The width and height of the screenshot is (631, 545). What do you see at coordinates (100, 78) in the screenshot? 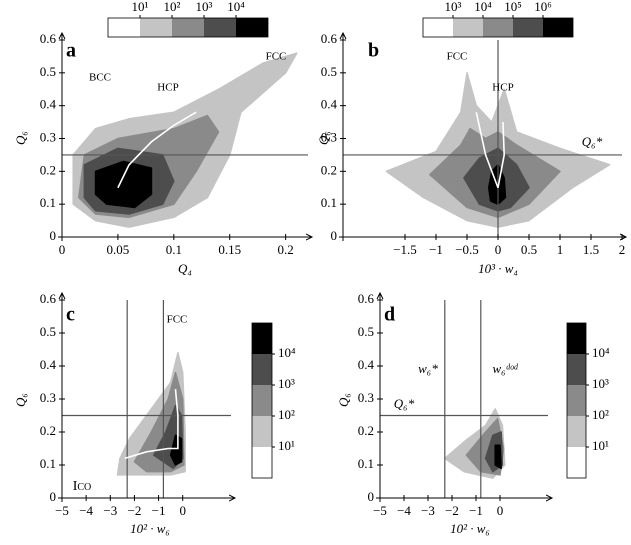
I see `annotation: BCC` at bounding box center [100, 78].